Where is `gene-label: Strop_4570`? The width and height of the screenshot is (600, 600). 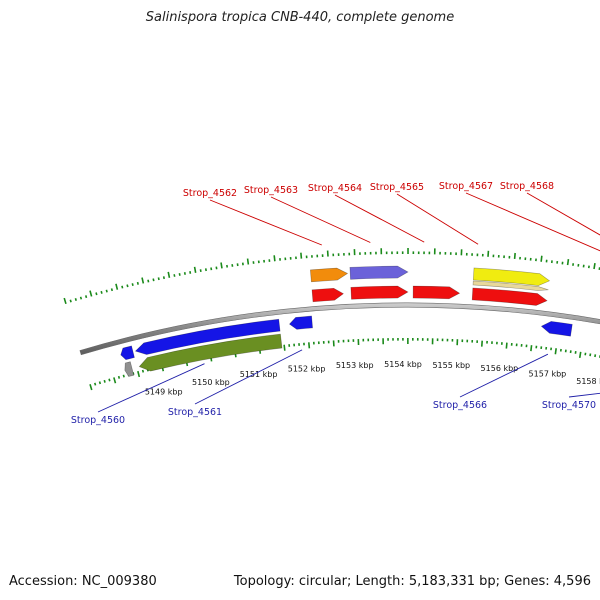 gene-label: Strop_4570 is located at coordinates (569, 405).